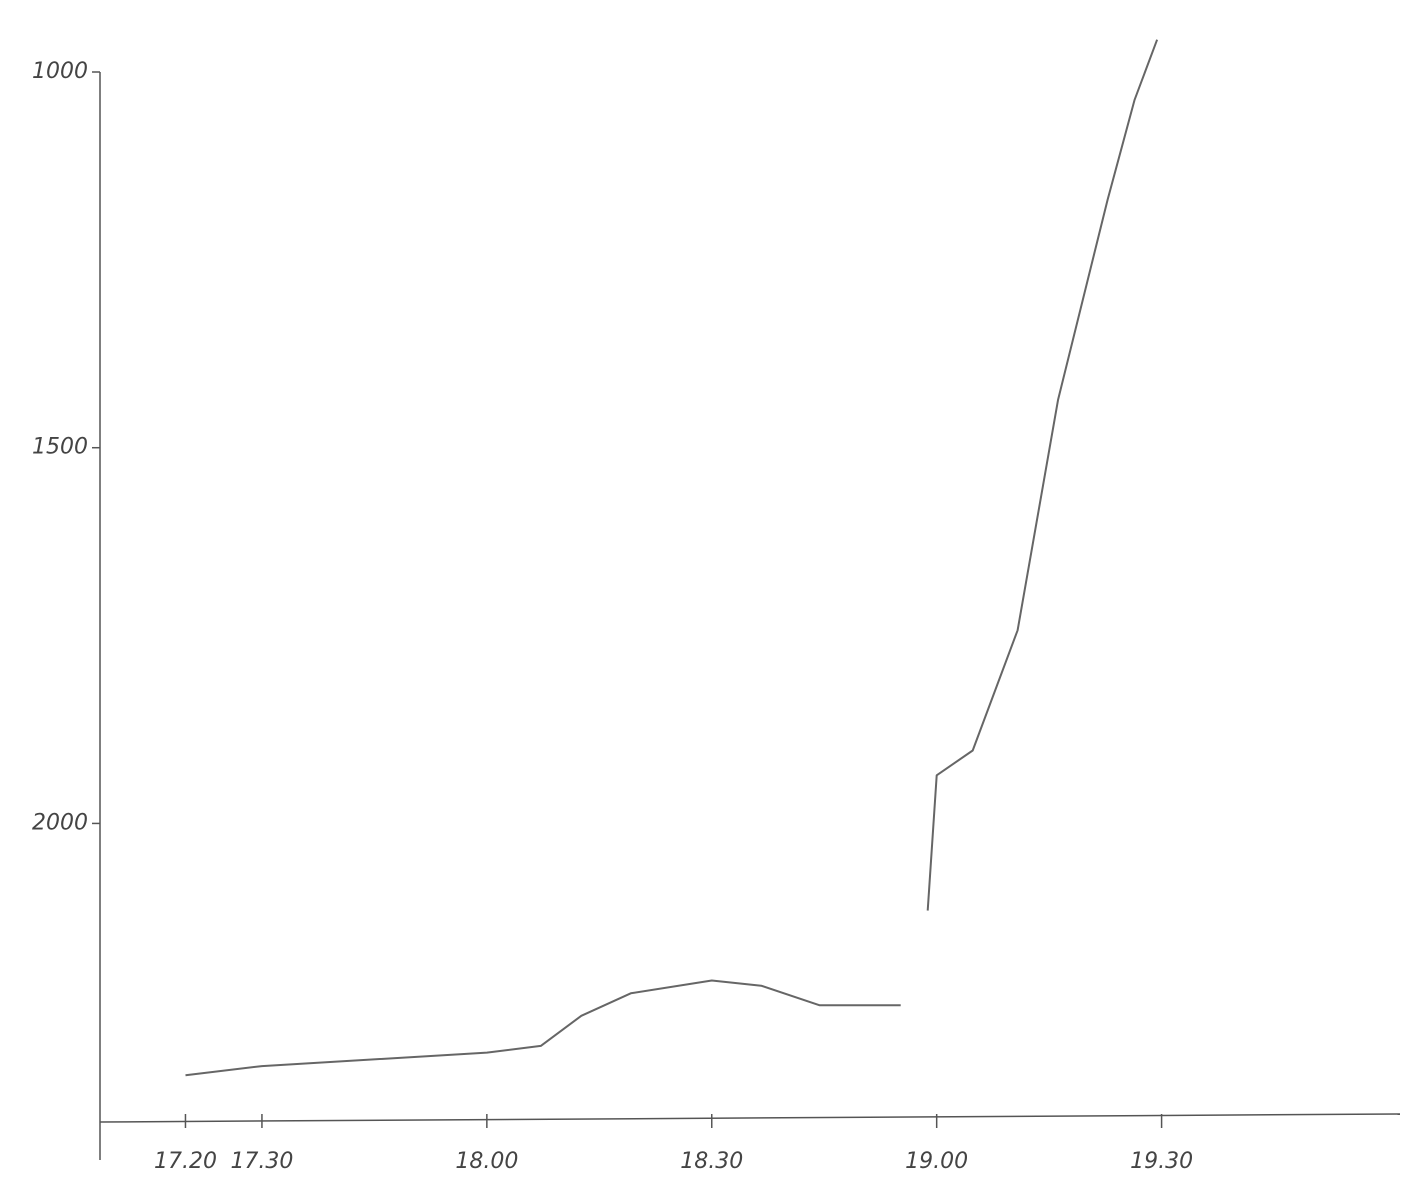 The image size is (1411, 1190). Describe the element at coordinates (185, 1161) in the screenshot. I see `x-tick-label: 17.20` at that location.